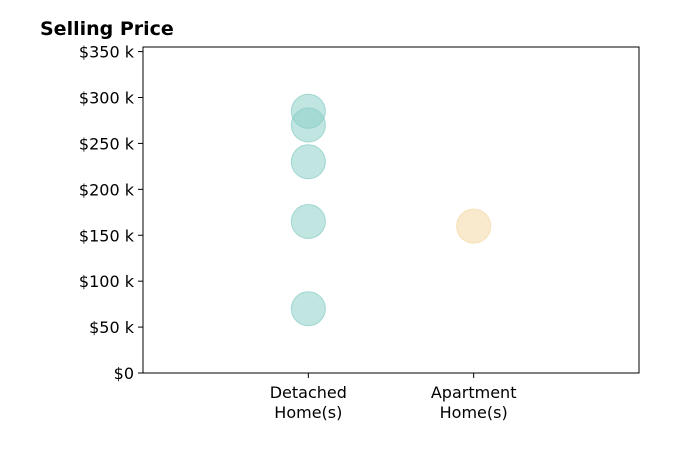  Describe the element at coordinates (308, 402) in the screenshot. I see `x-tick-label: Detached Home(s)` at that location.